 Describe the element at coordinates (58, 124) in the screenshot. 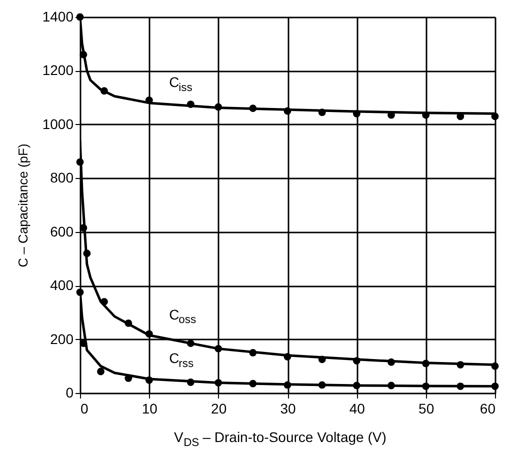

I see `y-tick-label: 1000` at that location.